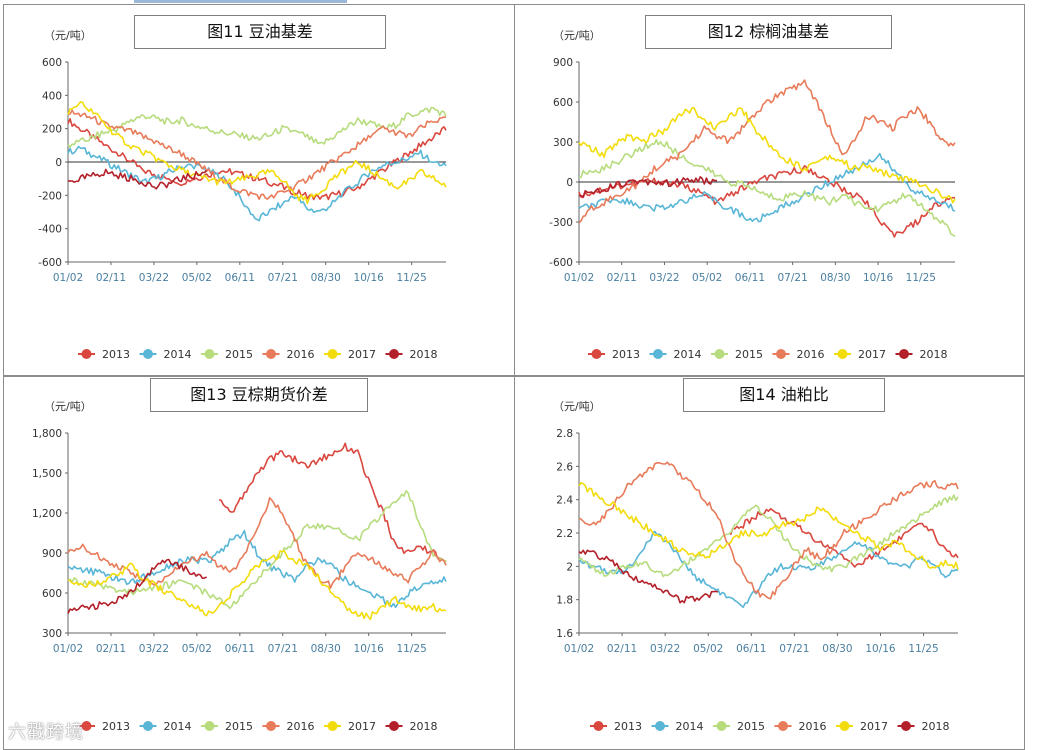  Describe the element at coordinates (577, 35) in the screenshot. I see `unit-label-12: （元/吨）` at that location.